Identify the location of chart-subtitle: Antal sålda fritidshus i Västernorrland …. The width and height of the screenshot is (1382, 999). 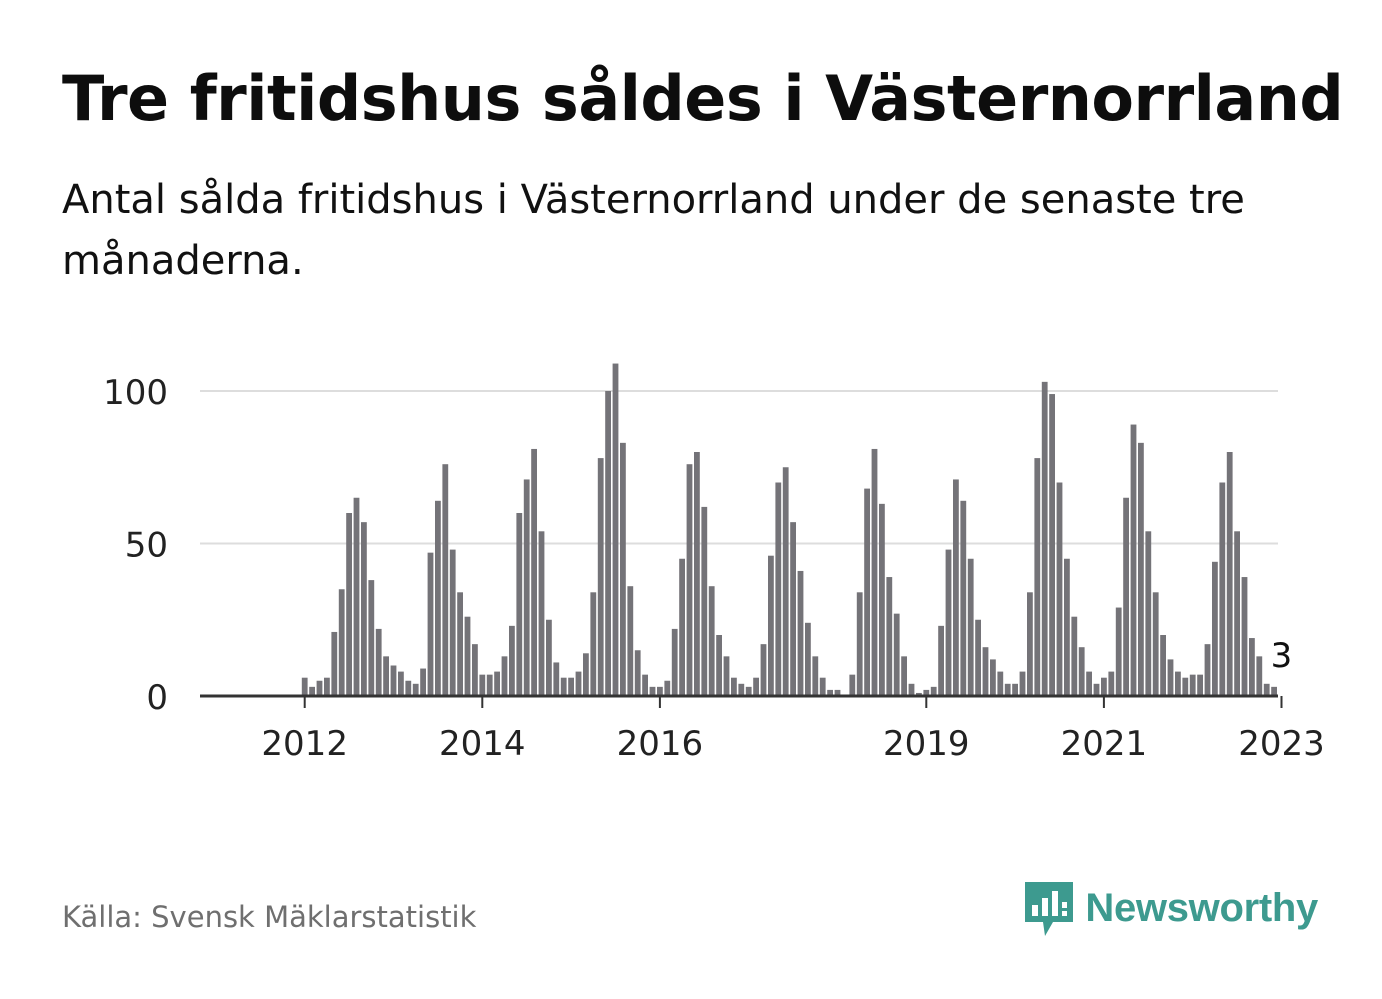
(653, 230).